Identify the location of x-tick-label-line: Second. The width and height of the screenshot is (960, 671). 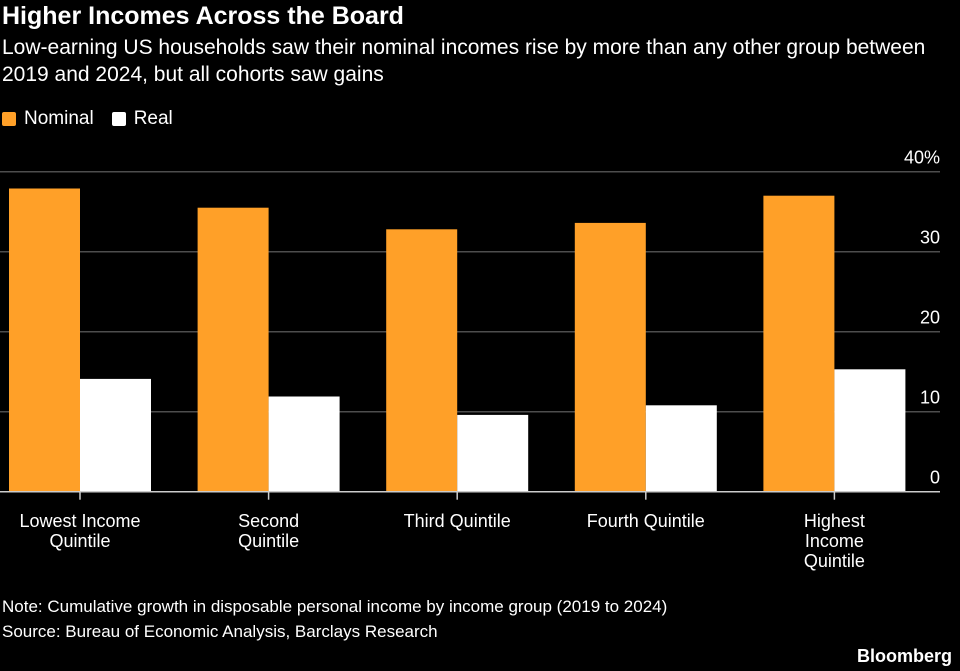
(268, 521).